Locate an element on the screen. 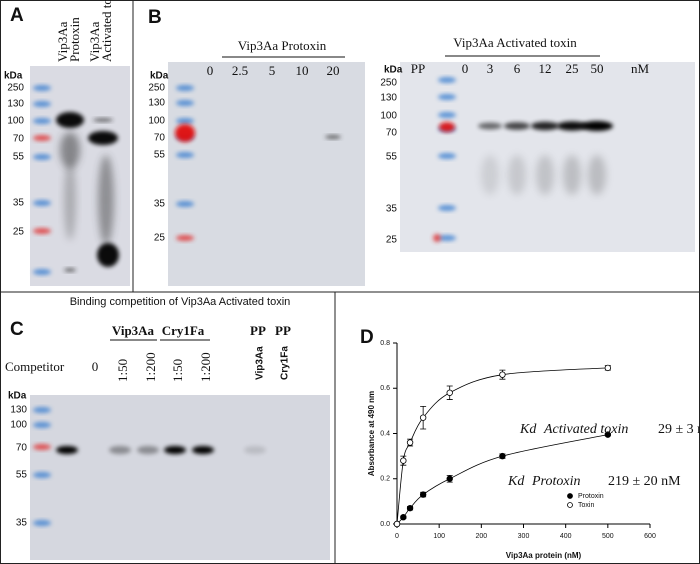  blot-title: Vip3Aa Protoxin is located at coordinates (282, 45).